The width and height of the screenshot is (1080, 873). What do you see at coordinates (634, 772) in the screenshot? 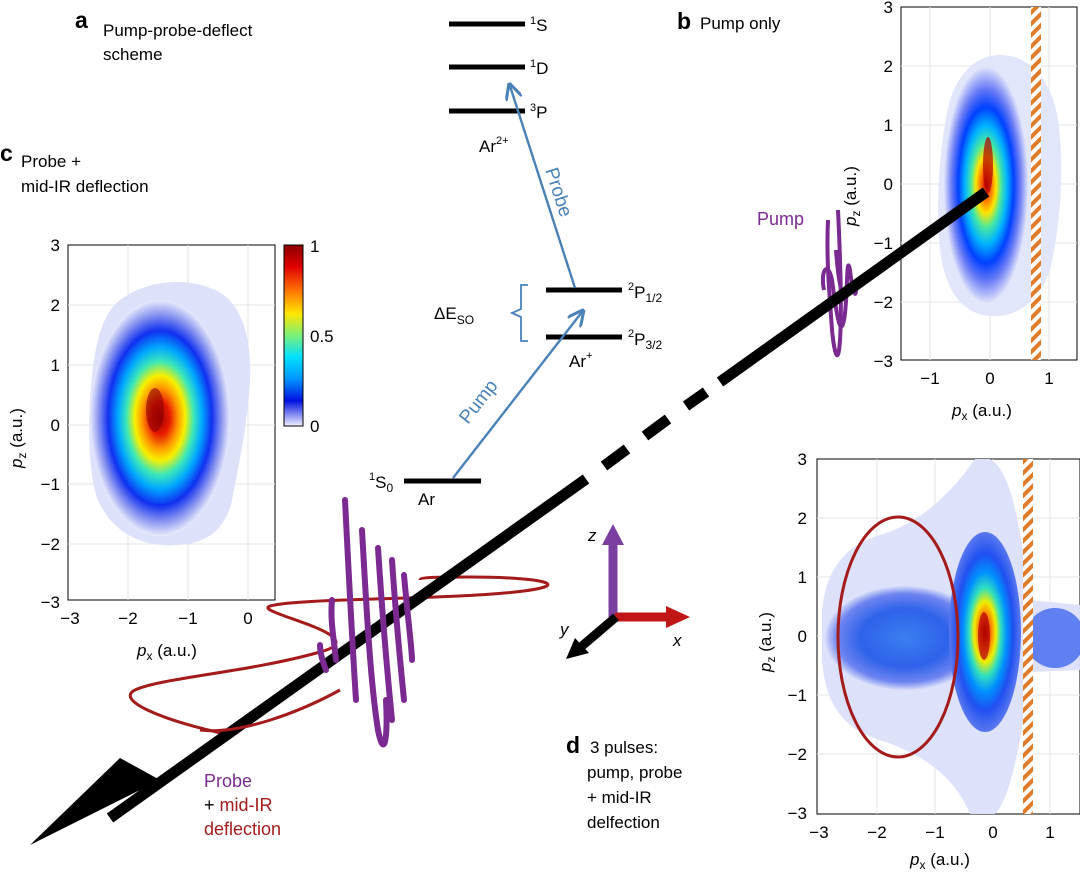
I see `panel-d-caption-line2: pump, probe` at bounding box center [634, 772].